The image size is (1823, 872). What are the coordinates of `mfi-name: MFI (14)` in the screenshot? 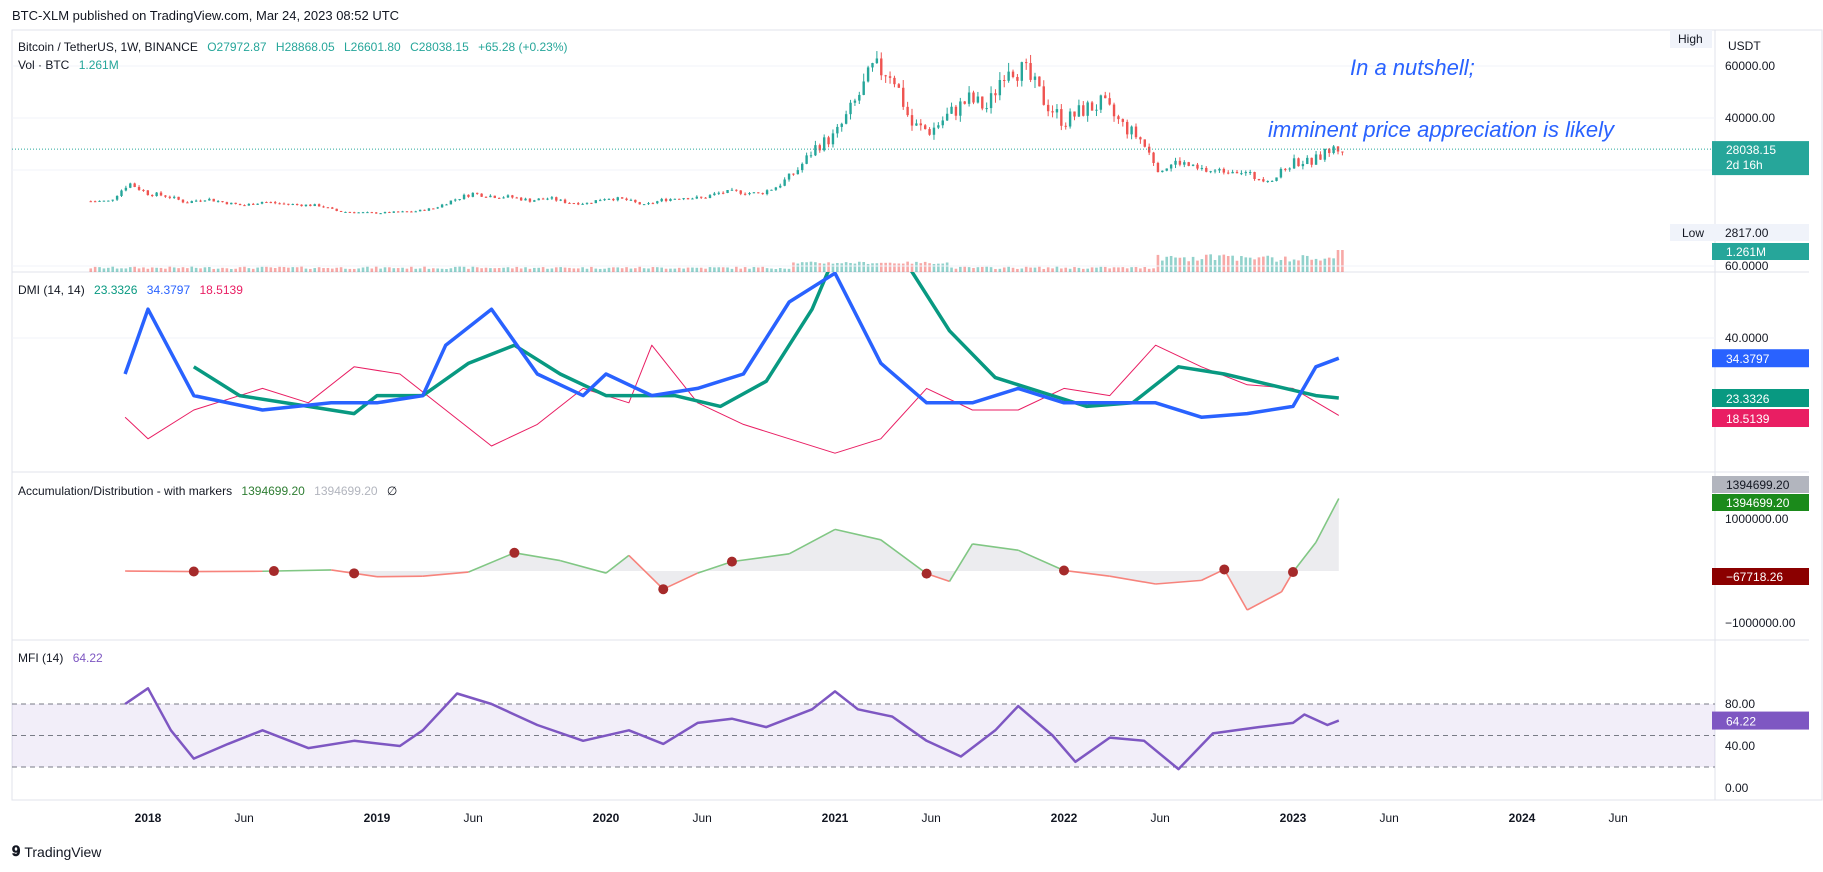 It's located at (41, 658).